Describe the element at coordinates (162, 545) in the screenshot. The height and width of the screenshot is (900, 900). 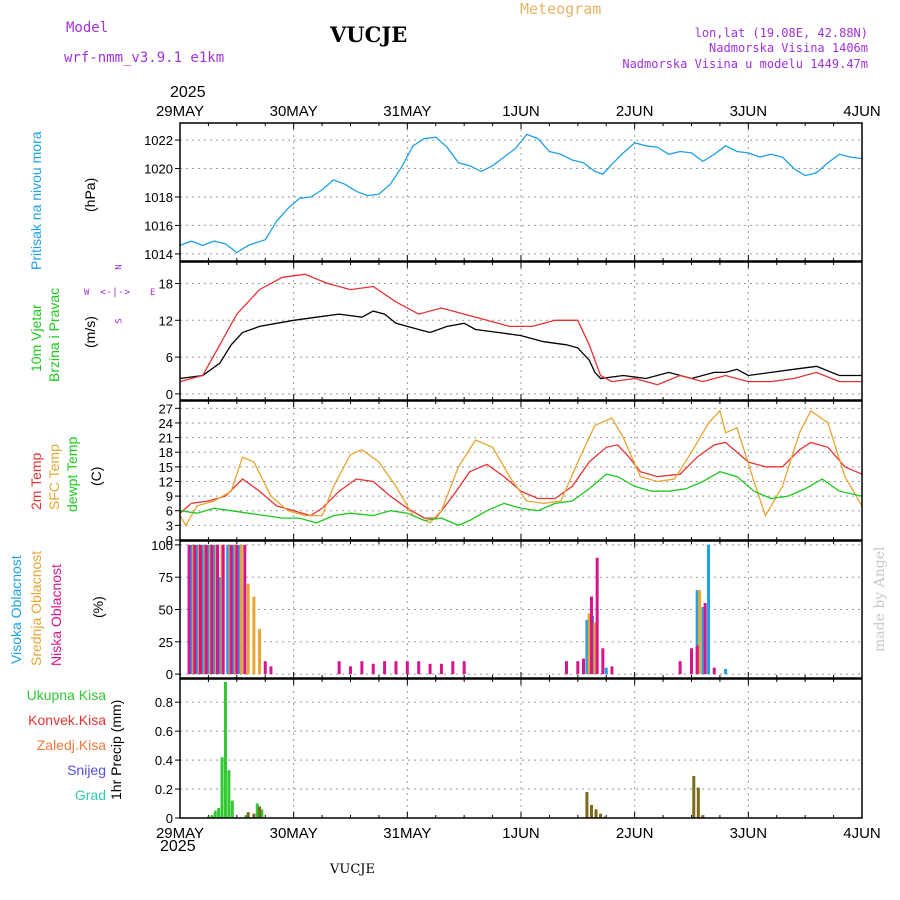
I see `y-tick-label: 100` at that location.